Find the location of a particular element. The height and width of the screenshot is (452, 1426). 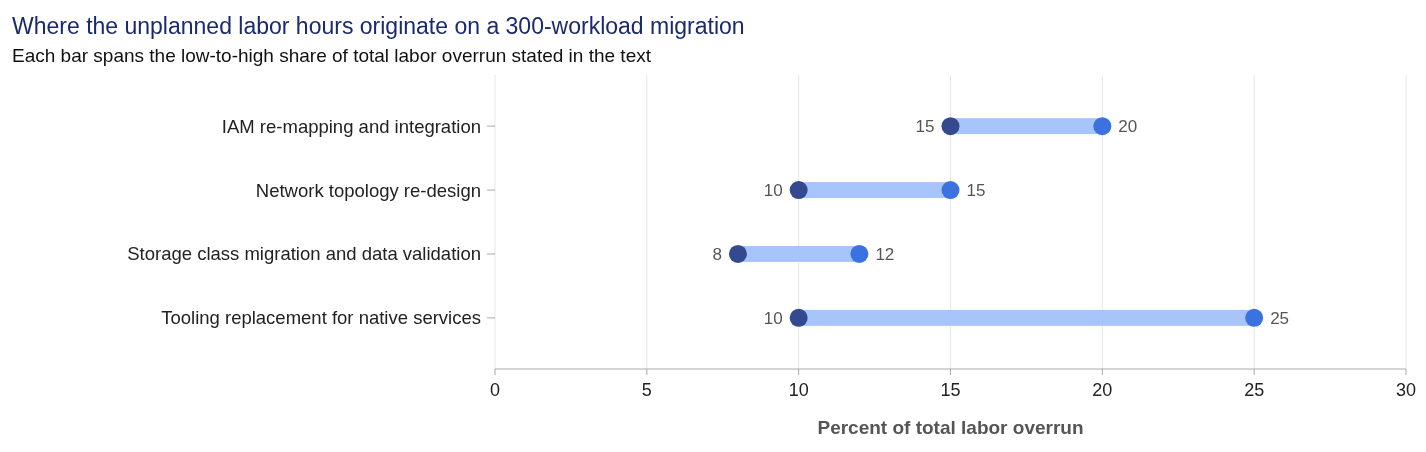

x-tick-label: 5 is located at coordinates (646, 390).